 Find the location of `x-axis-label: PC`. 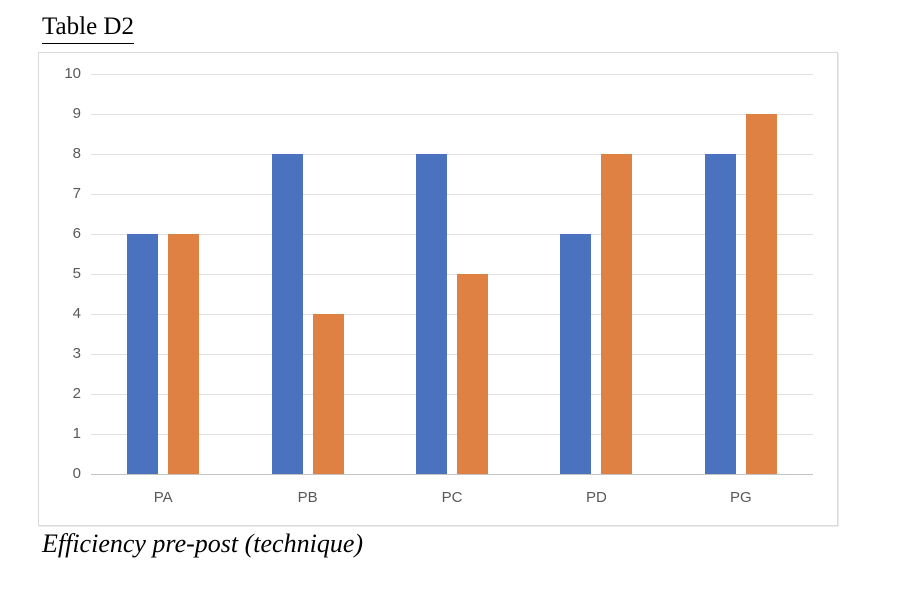

x-axis-label: PC is located at coordinates (452, 497).